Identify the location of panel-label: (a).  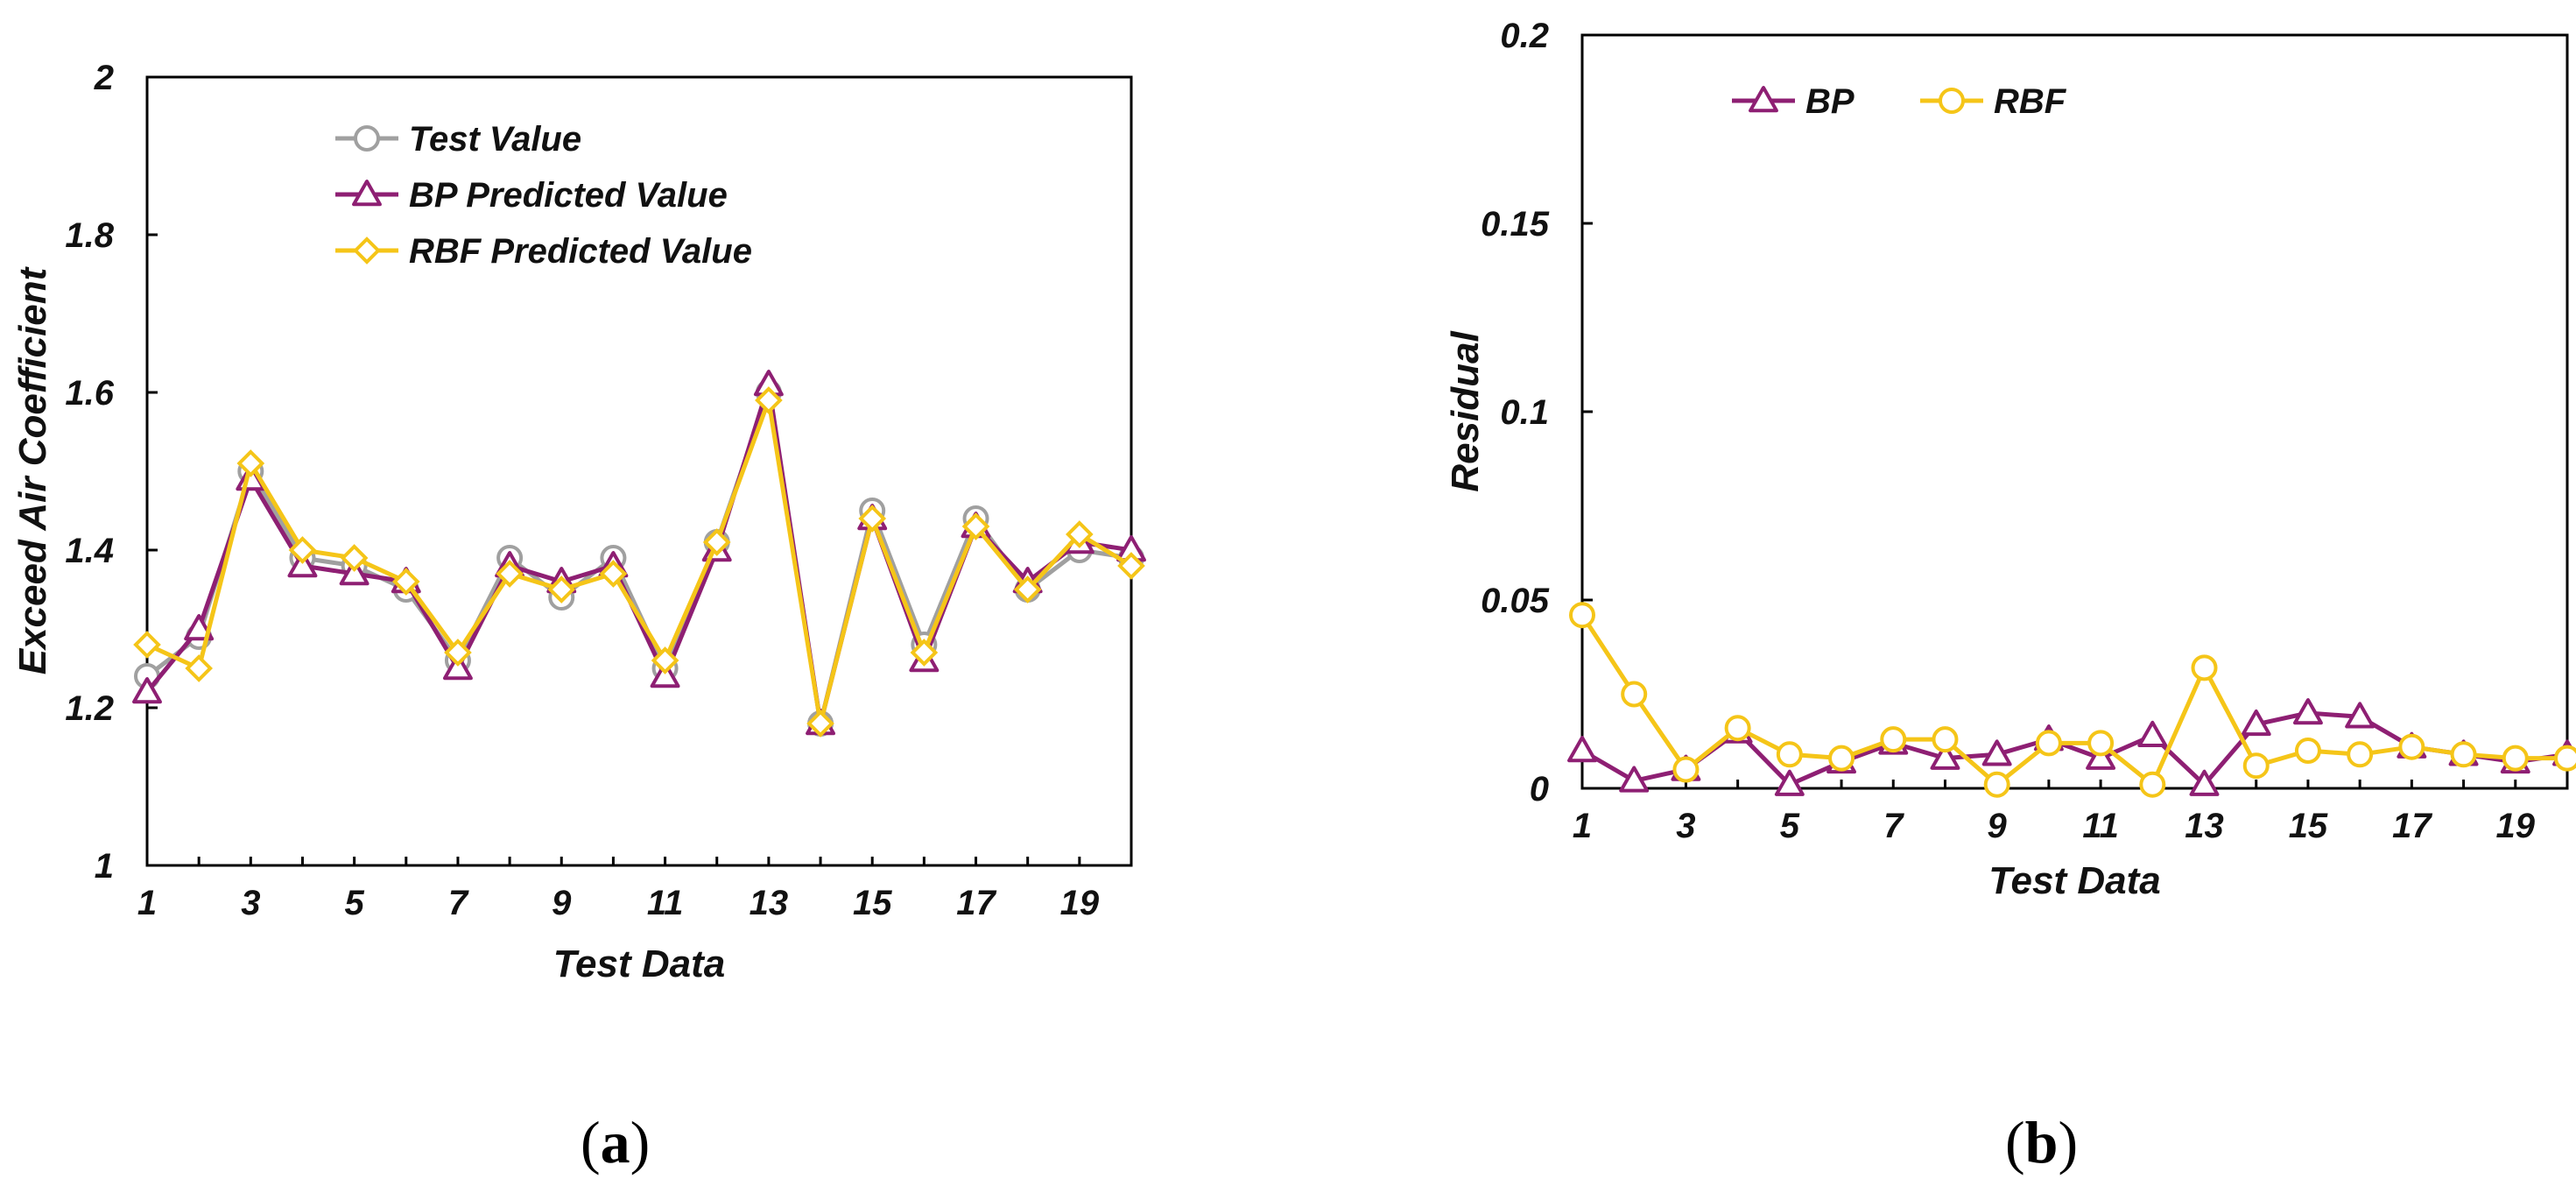
(615, 1142).